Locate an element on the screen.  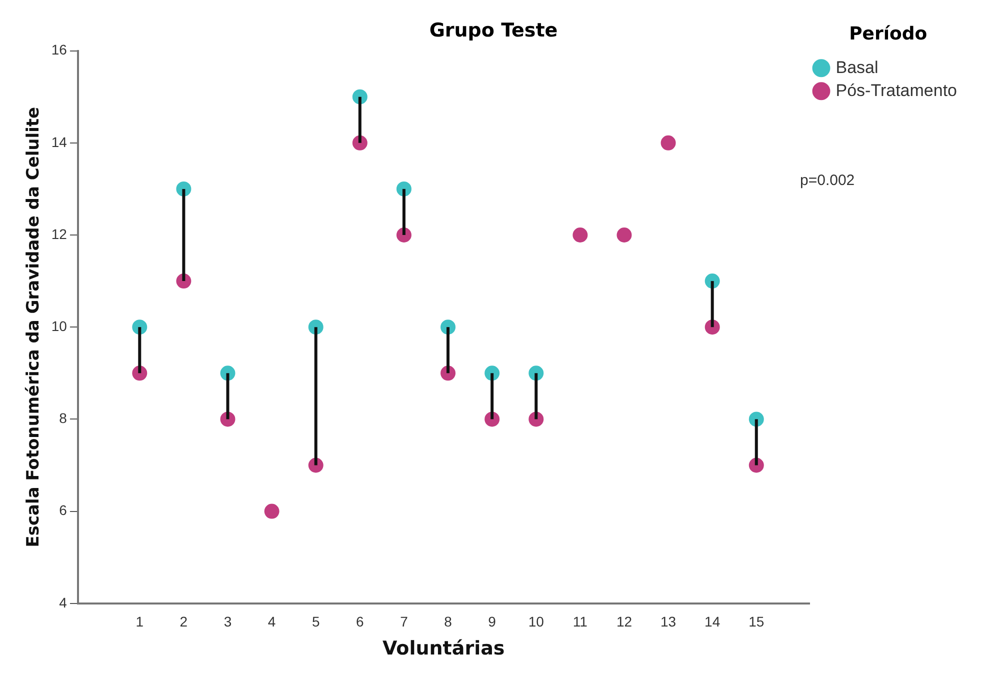
x-axis-title: Voluntárias is located at coordinates (443, 649).